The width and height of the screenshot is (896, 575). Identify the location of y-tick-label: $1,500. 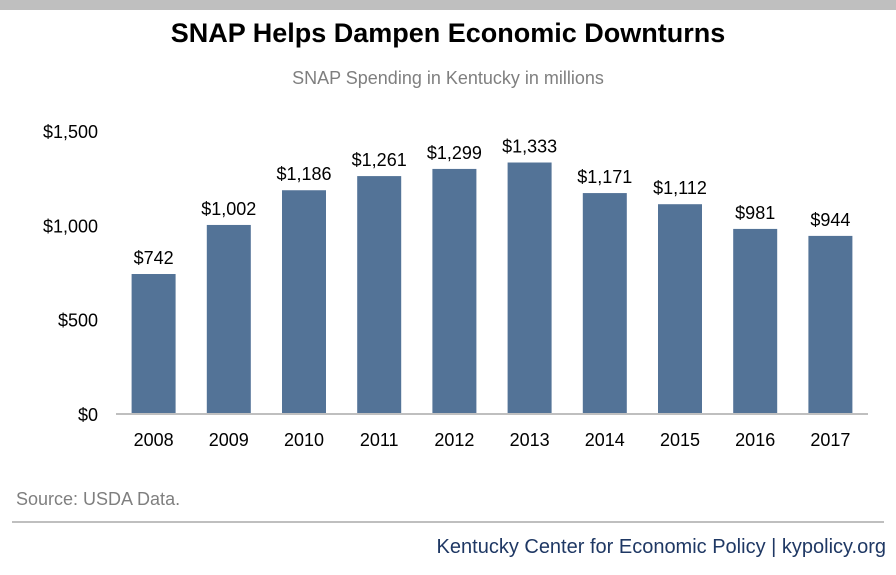
(70, 132).